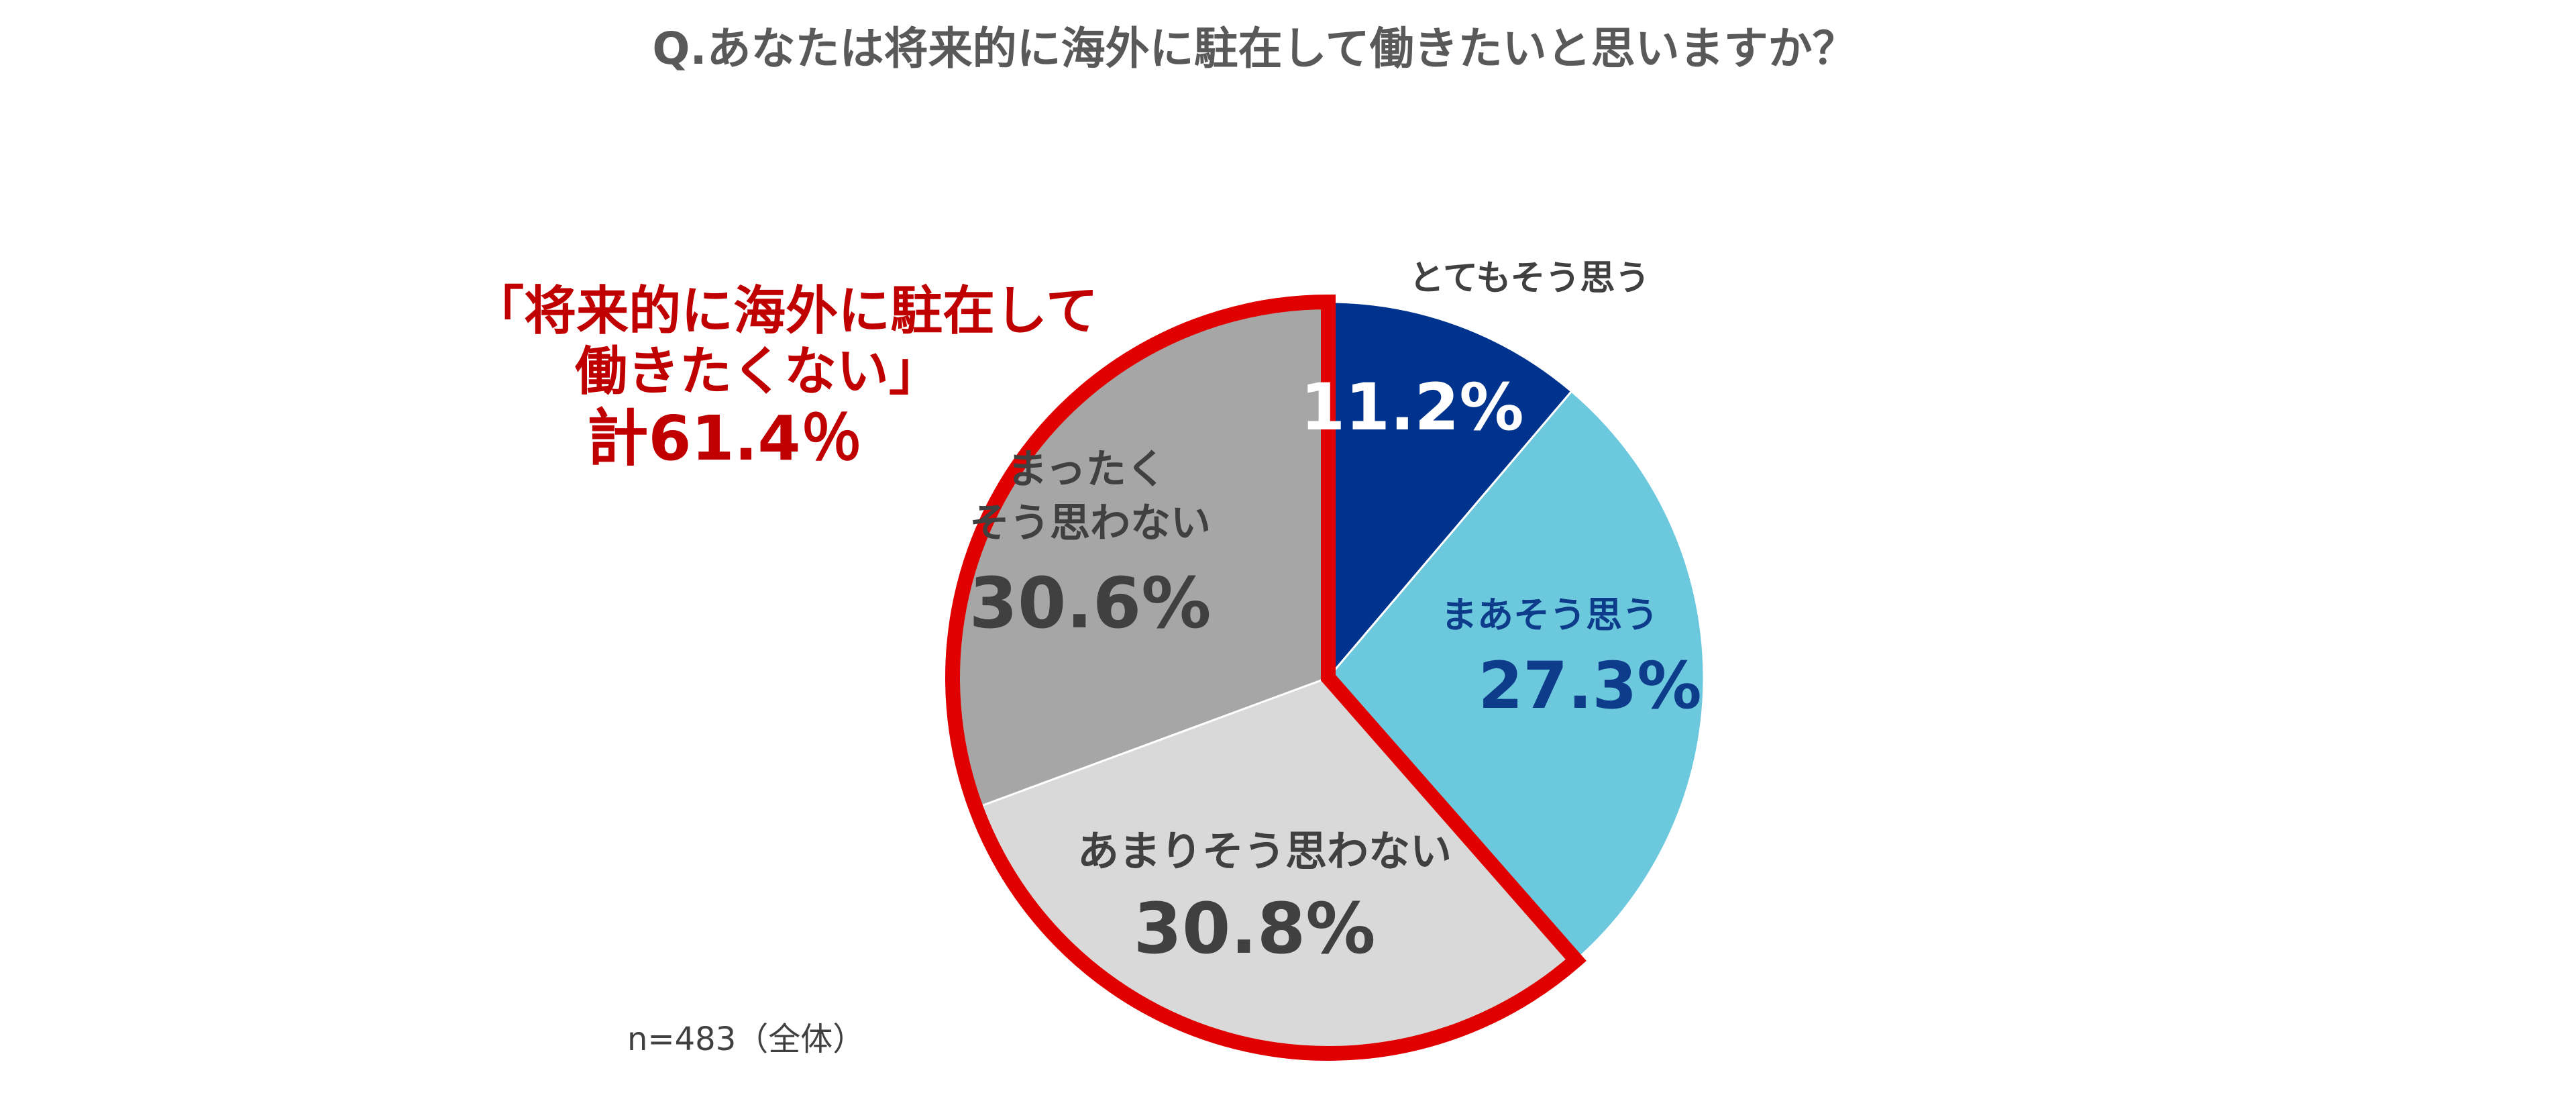 Image resolution: width=2576 pixels, height=1093 pixels. Describe the element at coordinates (1255, 929) in the screenshot. I see `slice-value-3: 30.8%` at that location.